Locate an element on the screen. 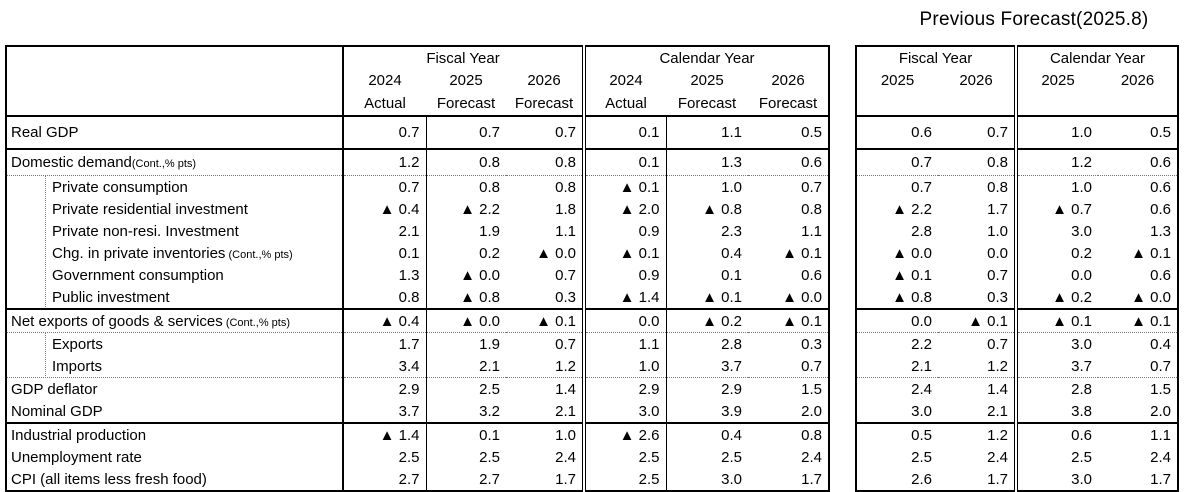  cy-value-cell: 0.8 is located at coordinates (811, 209).